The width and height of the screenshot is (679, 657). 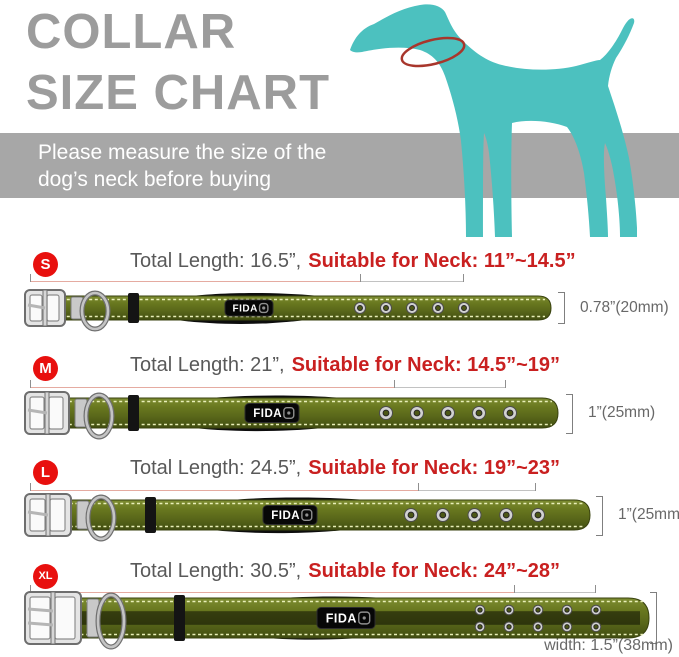 What do you see at coordinates (608, 645) in the screenshot?
I see `width-label-xl: width: 1.5”(38mm)` at bounding box center [608, 645].